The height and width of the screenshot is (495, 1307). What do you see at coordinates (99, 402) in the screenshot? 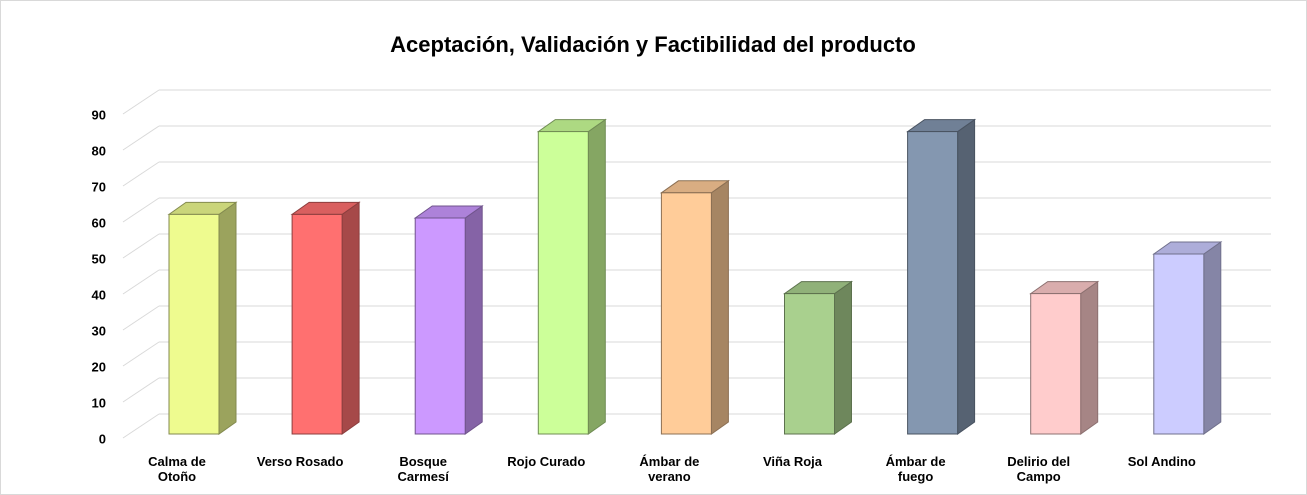
I see `y-tick-label: 10` at bounding box center [99, 402].